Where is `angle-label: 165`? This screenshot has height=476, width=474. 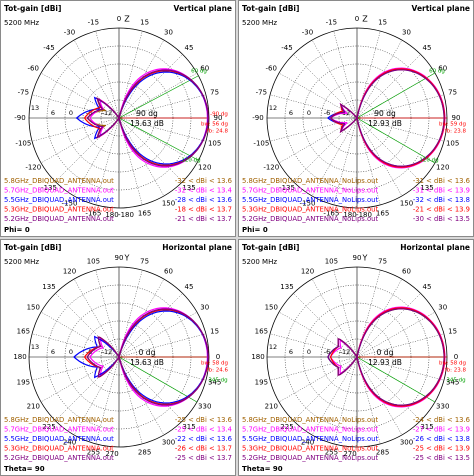
angle-label: 165 is located at coordinates (23, 331).